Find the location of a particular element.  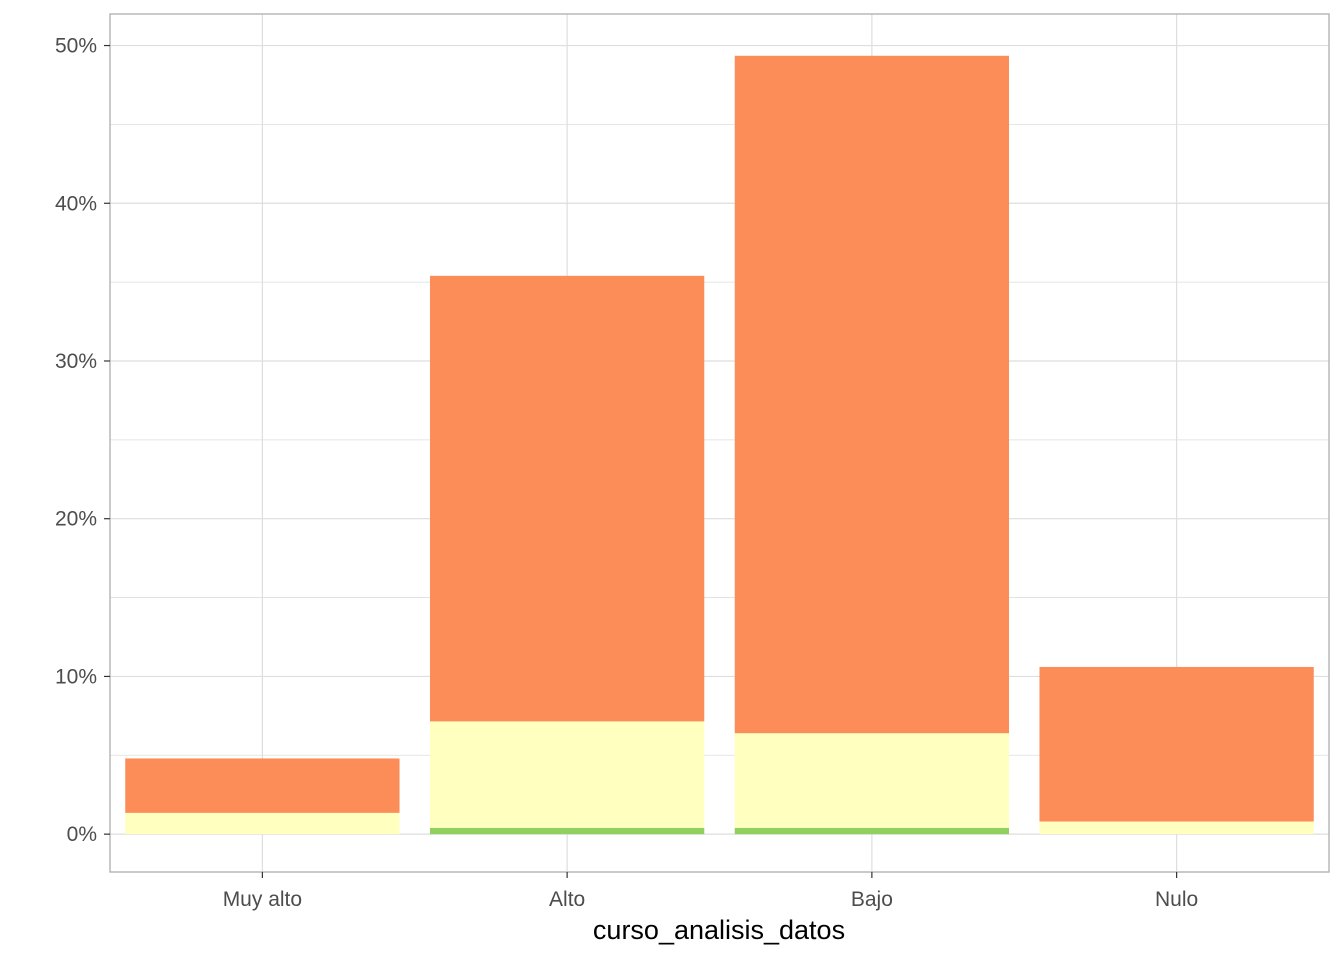

y-tick-label: 50% is located at coordinates (76, 46).